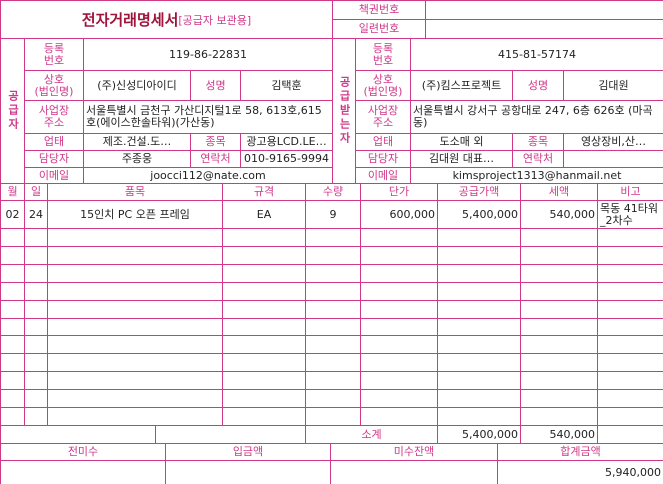 The width and height of the screenshot is (663, 484). What do you see at coordinates (344, 111) in the screenshot?
I see `section: 공급받는자` at bounding box center [344, 111].